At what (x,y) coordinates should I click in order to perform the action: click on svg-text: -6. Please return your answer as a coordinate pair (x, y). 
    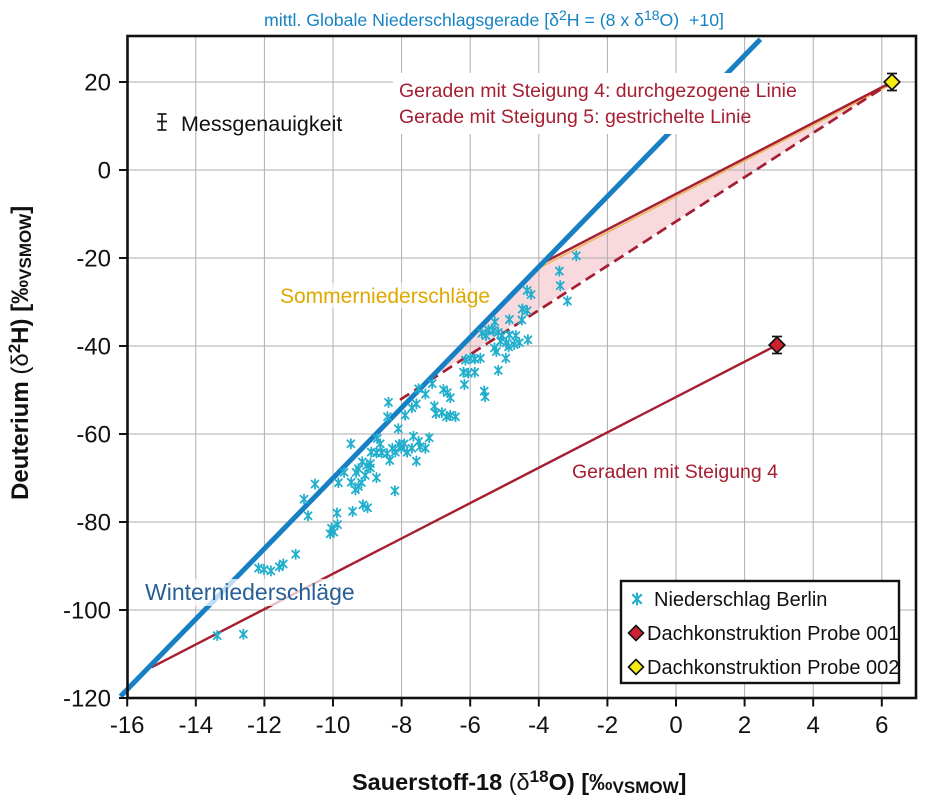
    Looking at the image, I should click on (470, 725).